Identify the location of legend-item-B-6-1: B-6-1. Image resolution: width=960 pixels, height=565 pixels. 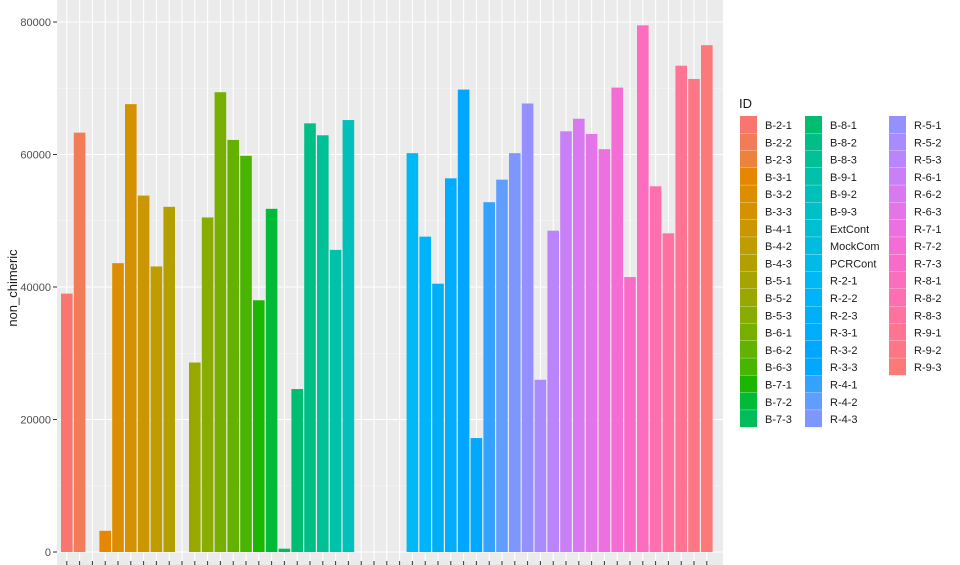
(766, 332).